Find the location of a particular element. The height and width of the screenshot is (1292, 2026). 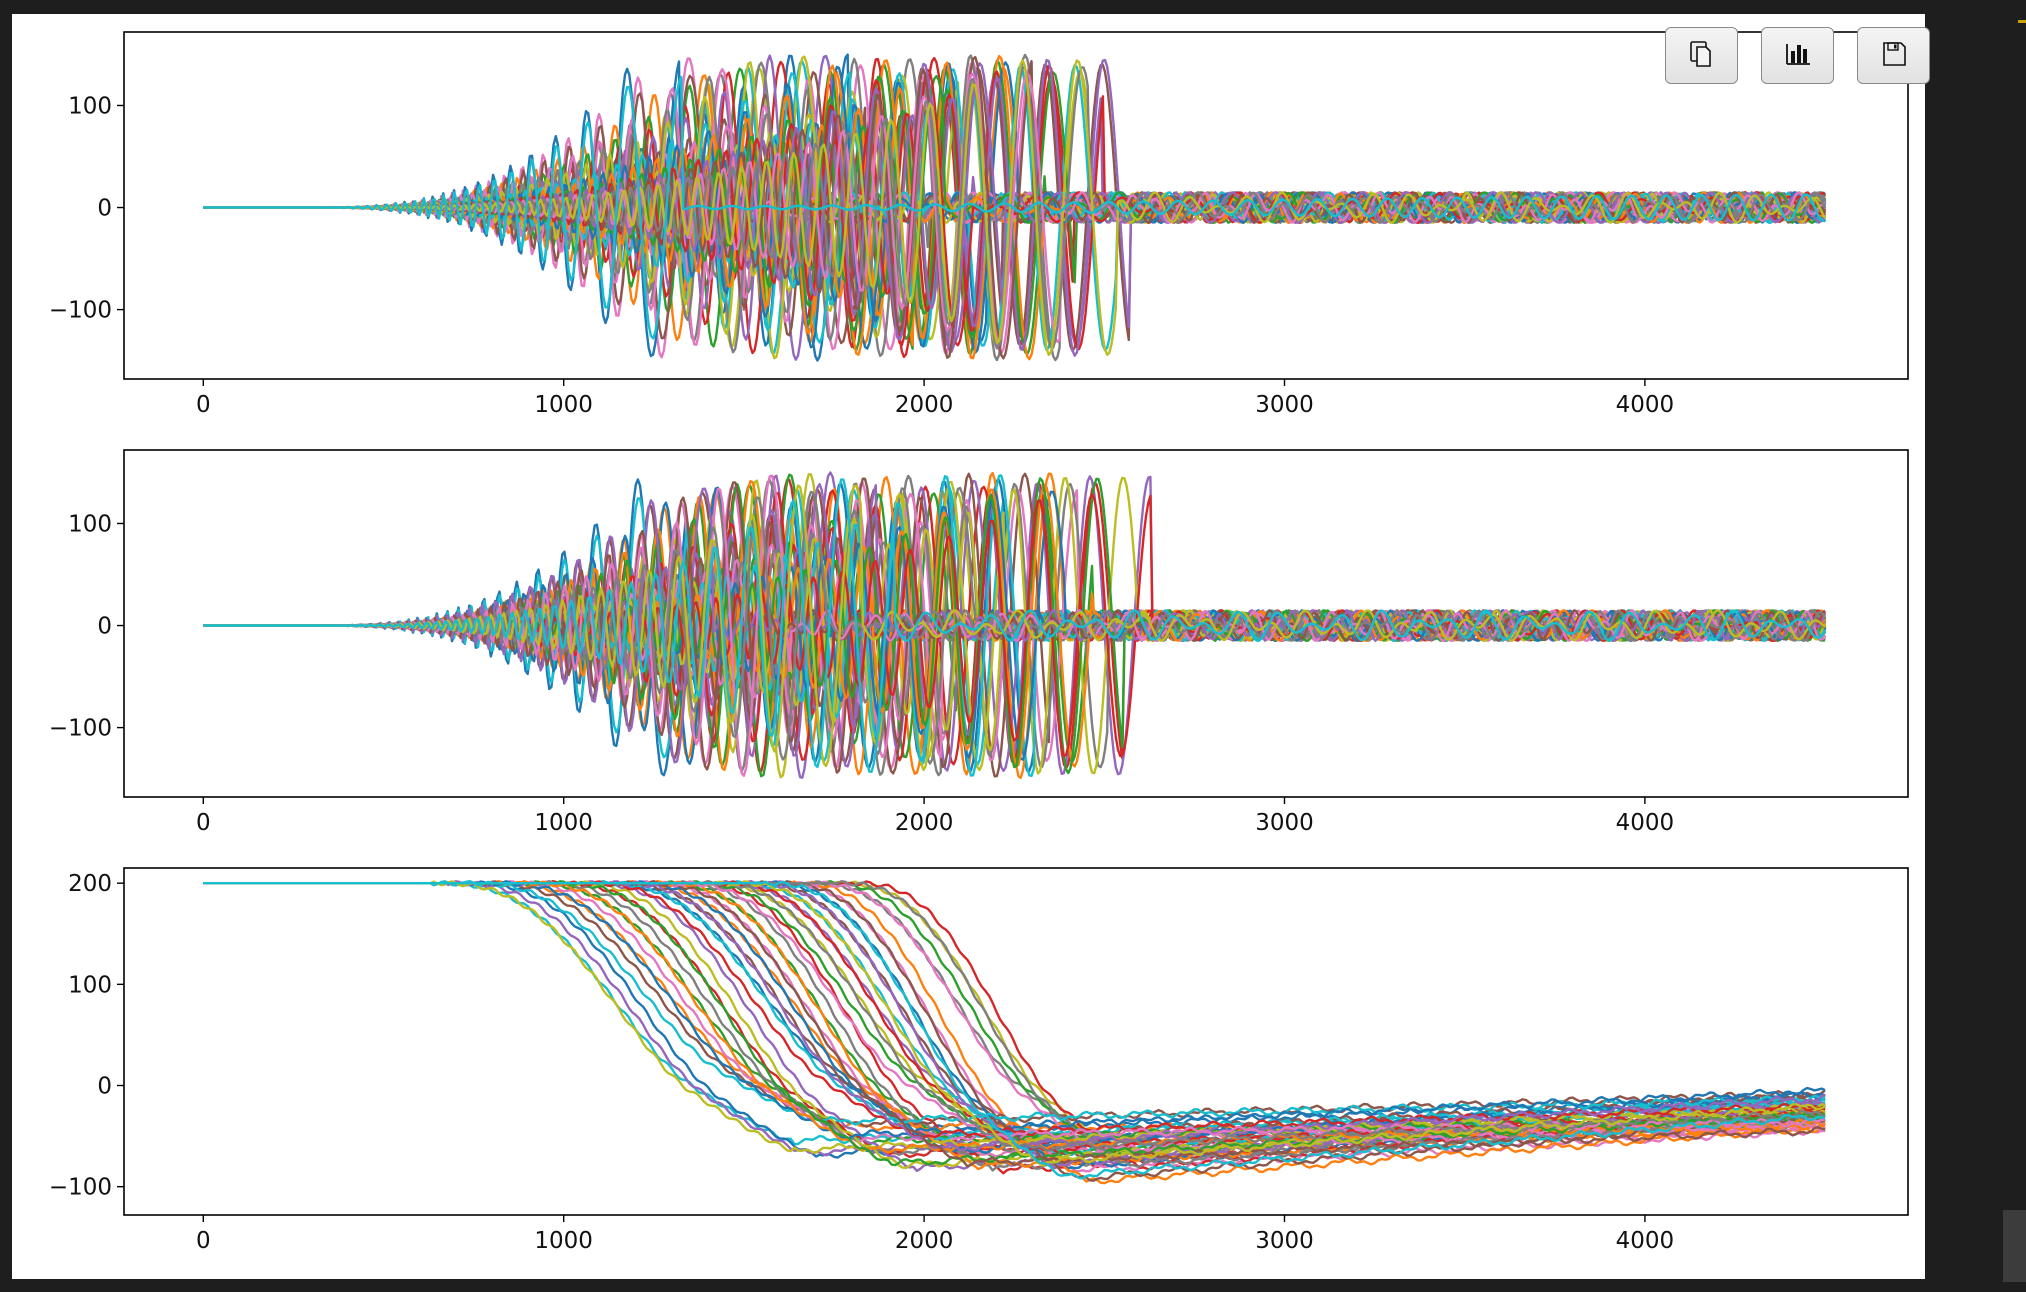

copy-icon is located at coordinates (1702, 56).